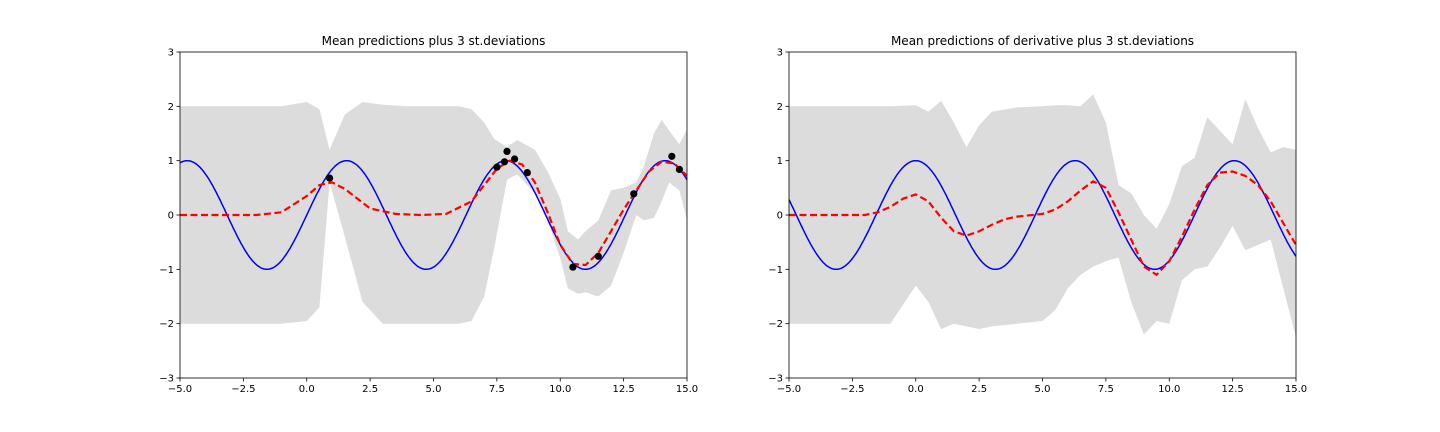 Image resolution: width=1440 pixels, height=432 pixels. I want to click on left-series-prediction-line, so click(433, 213).